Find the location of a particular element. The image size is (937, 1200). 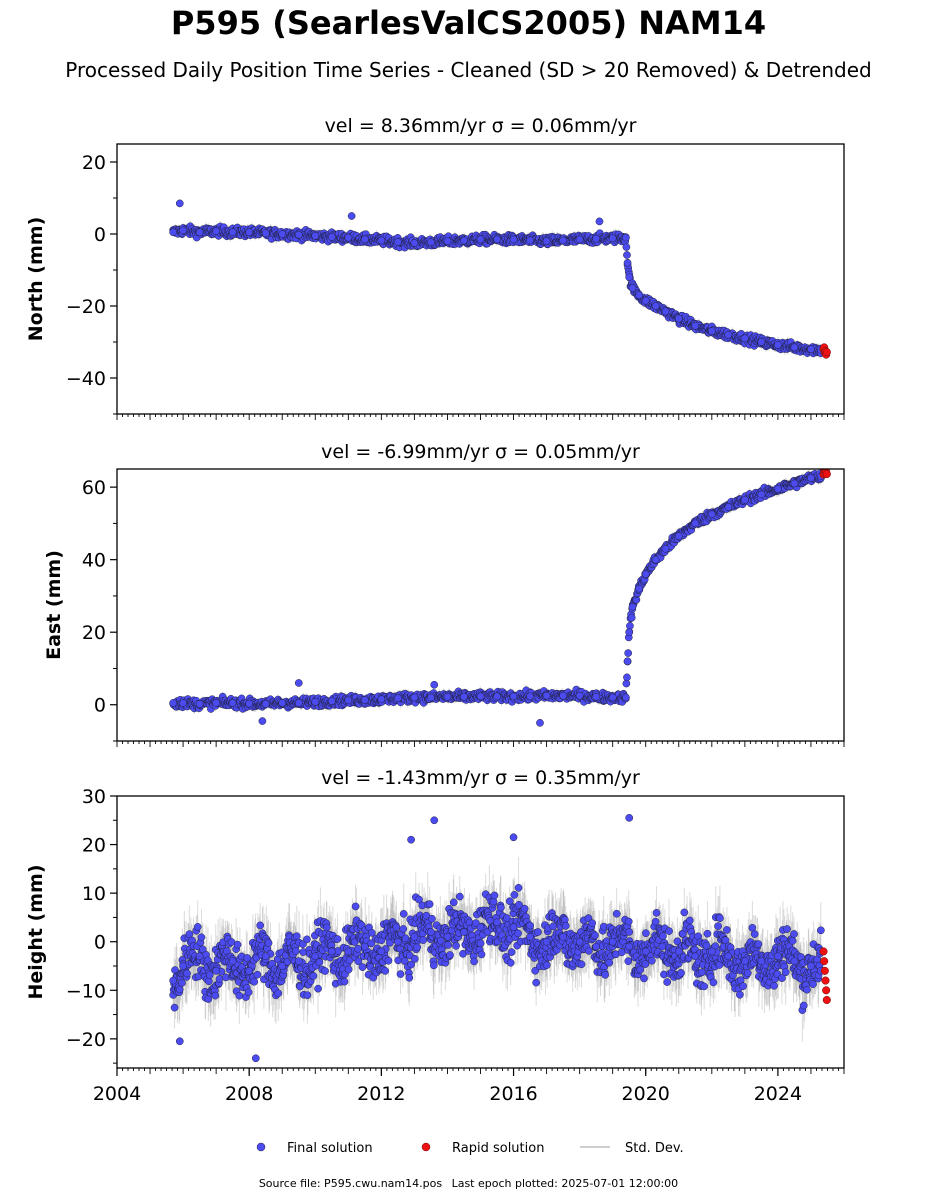

panel-title: vel = 8.36mm/yr σ = 0.06mm/yr is located at coordinates (481, 126).